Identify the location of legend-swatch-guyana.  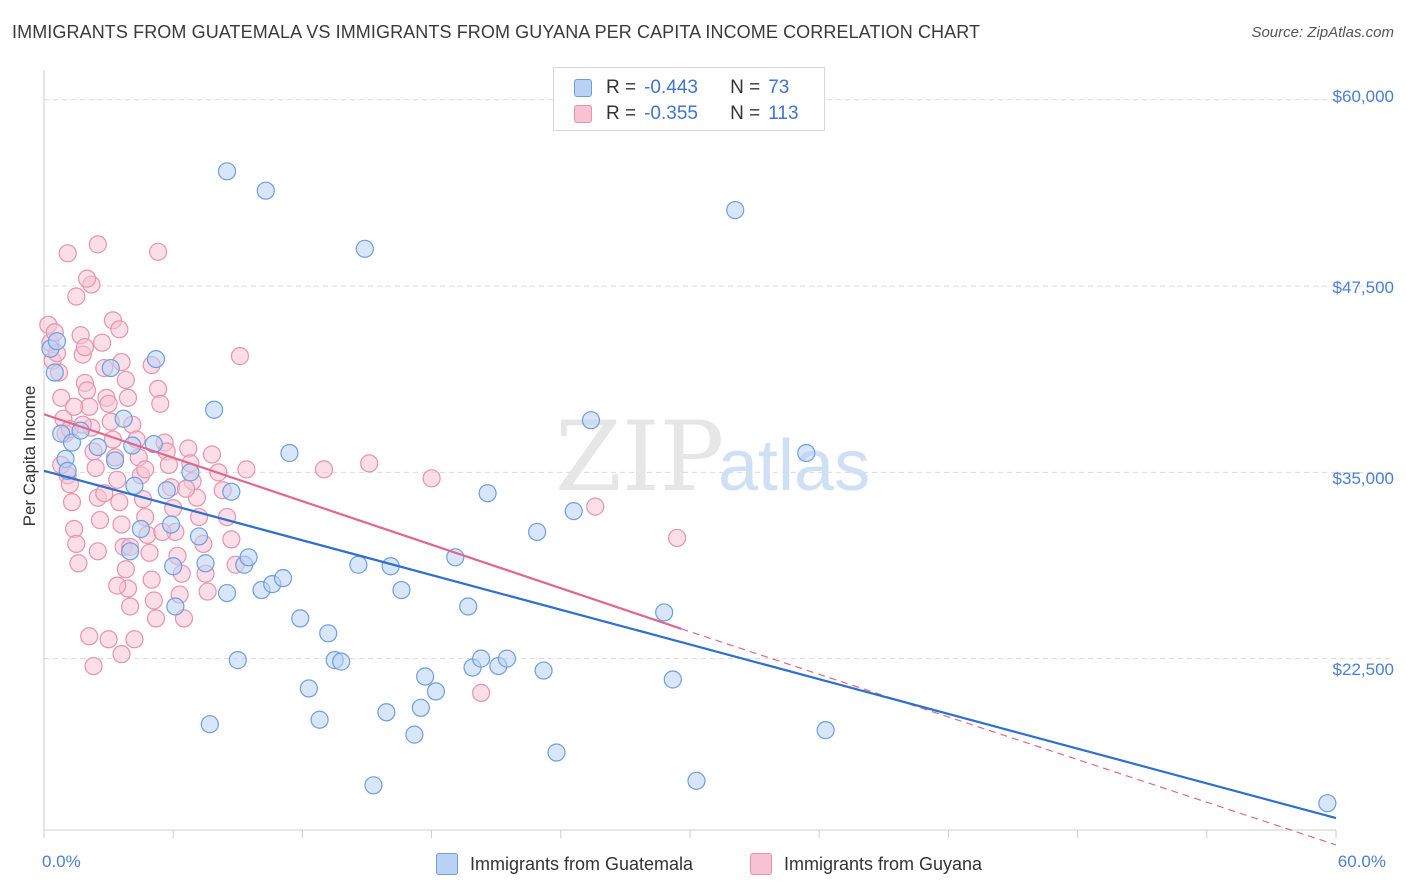
(761, 864).